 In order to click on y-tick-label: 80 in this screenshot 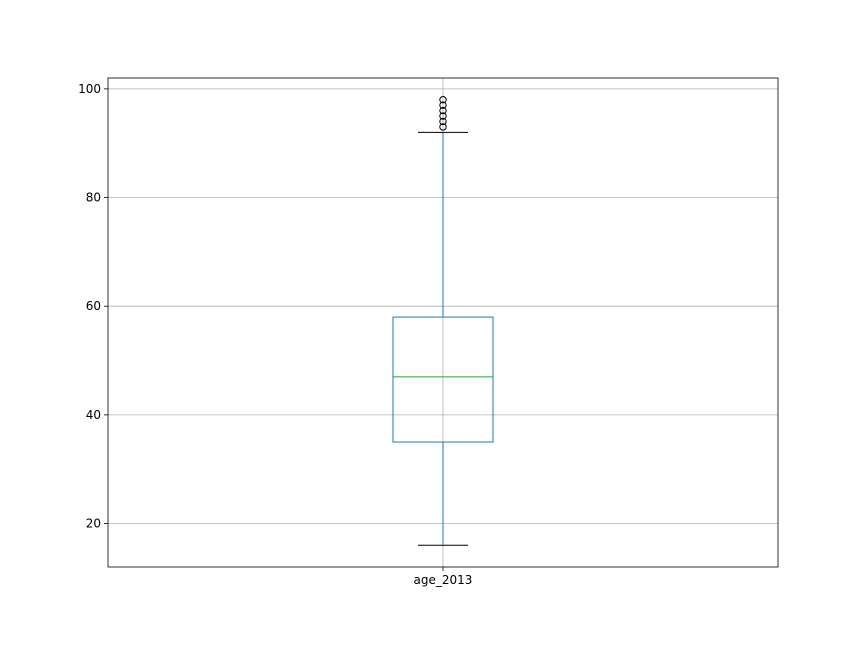, I will do `click(93, 198)`.